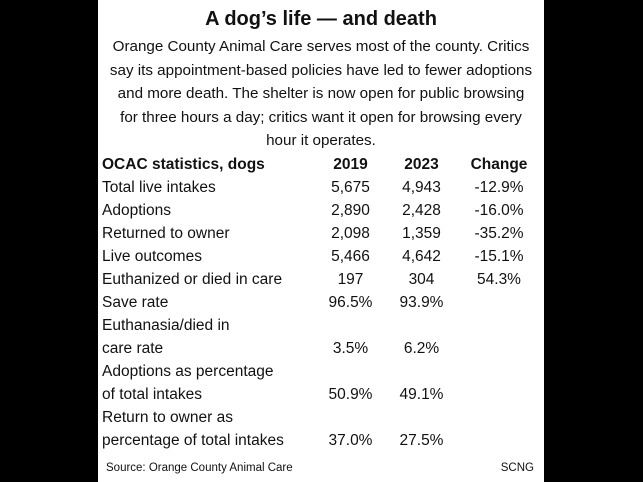 Image resolution: width=643 pixels, height=482 pixels. What do you see at coordinates (320, 164) in the screenshot?
I see `table-header-row: OCAC statistics, dogs 2019 2023 Change` at bounding box center [320, 164].